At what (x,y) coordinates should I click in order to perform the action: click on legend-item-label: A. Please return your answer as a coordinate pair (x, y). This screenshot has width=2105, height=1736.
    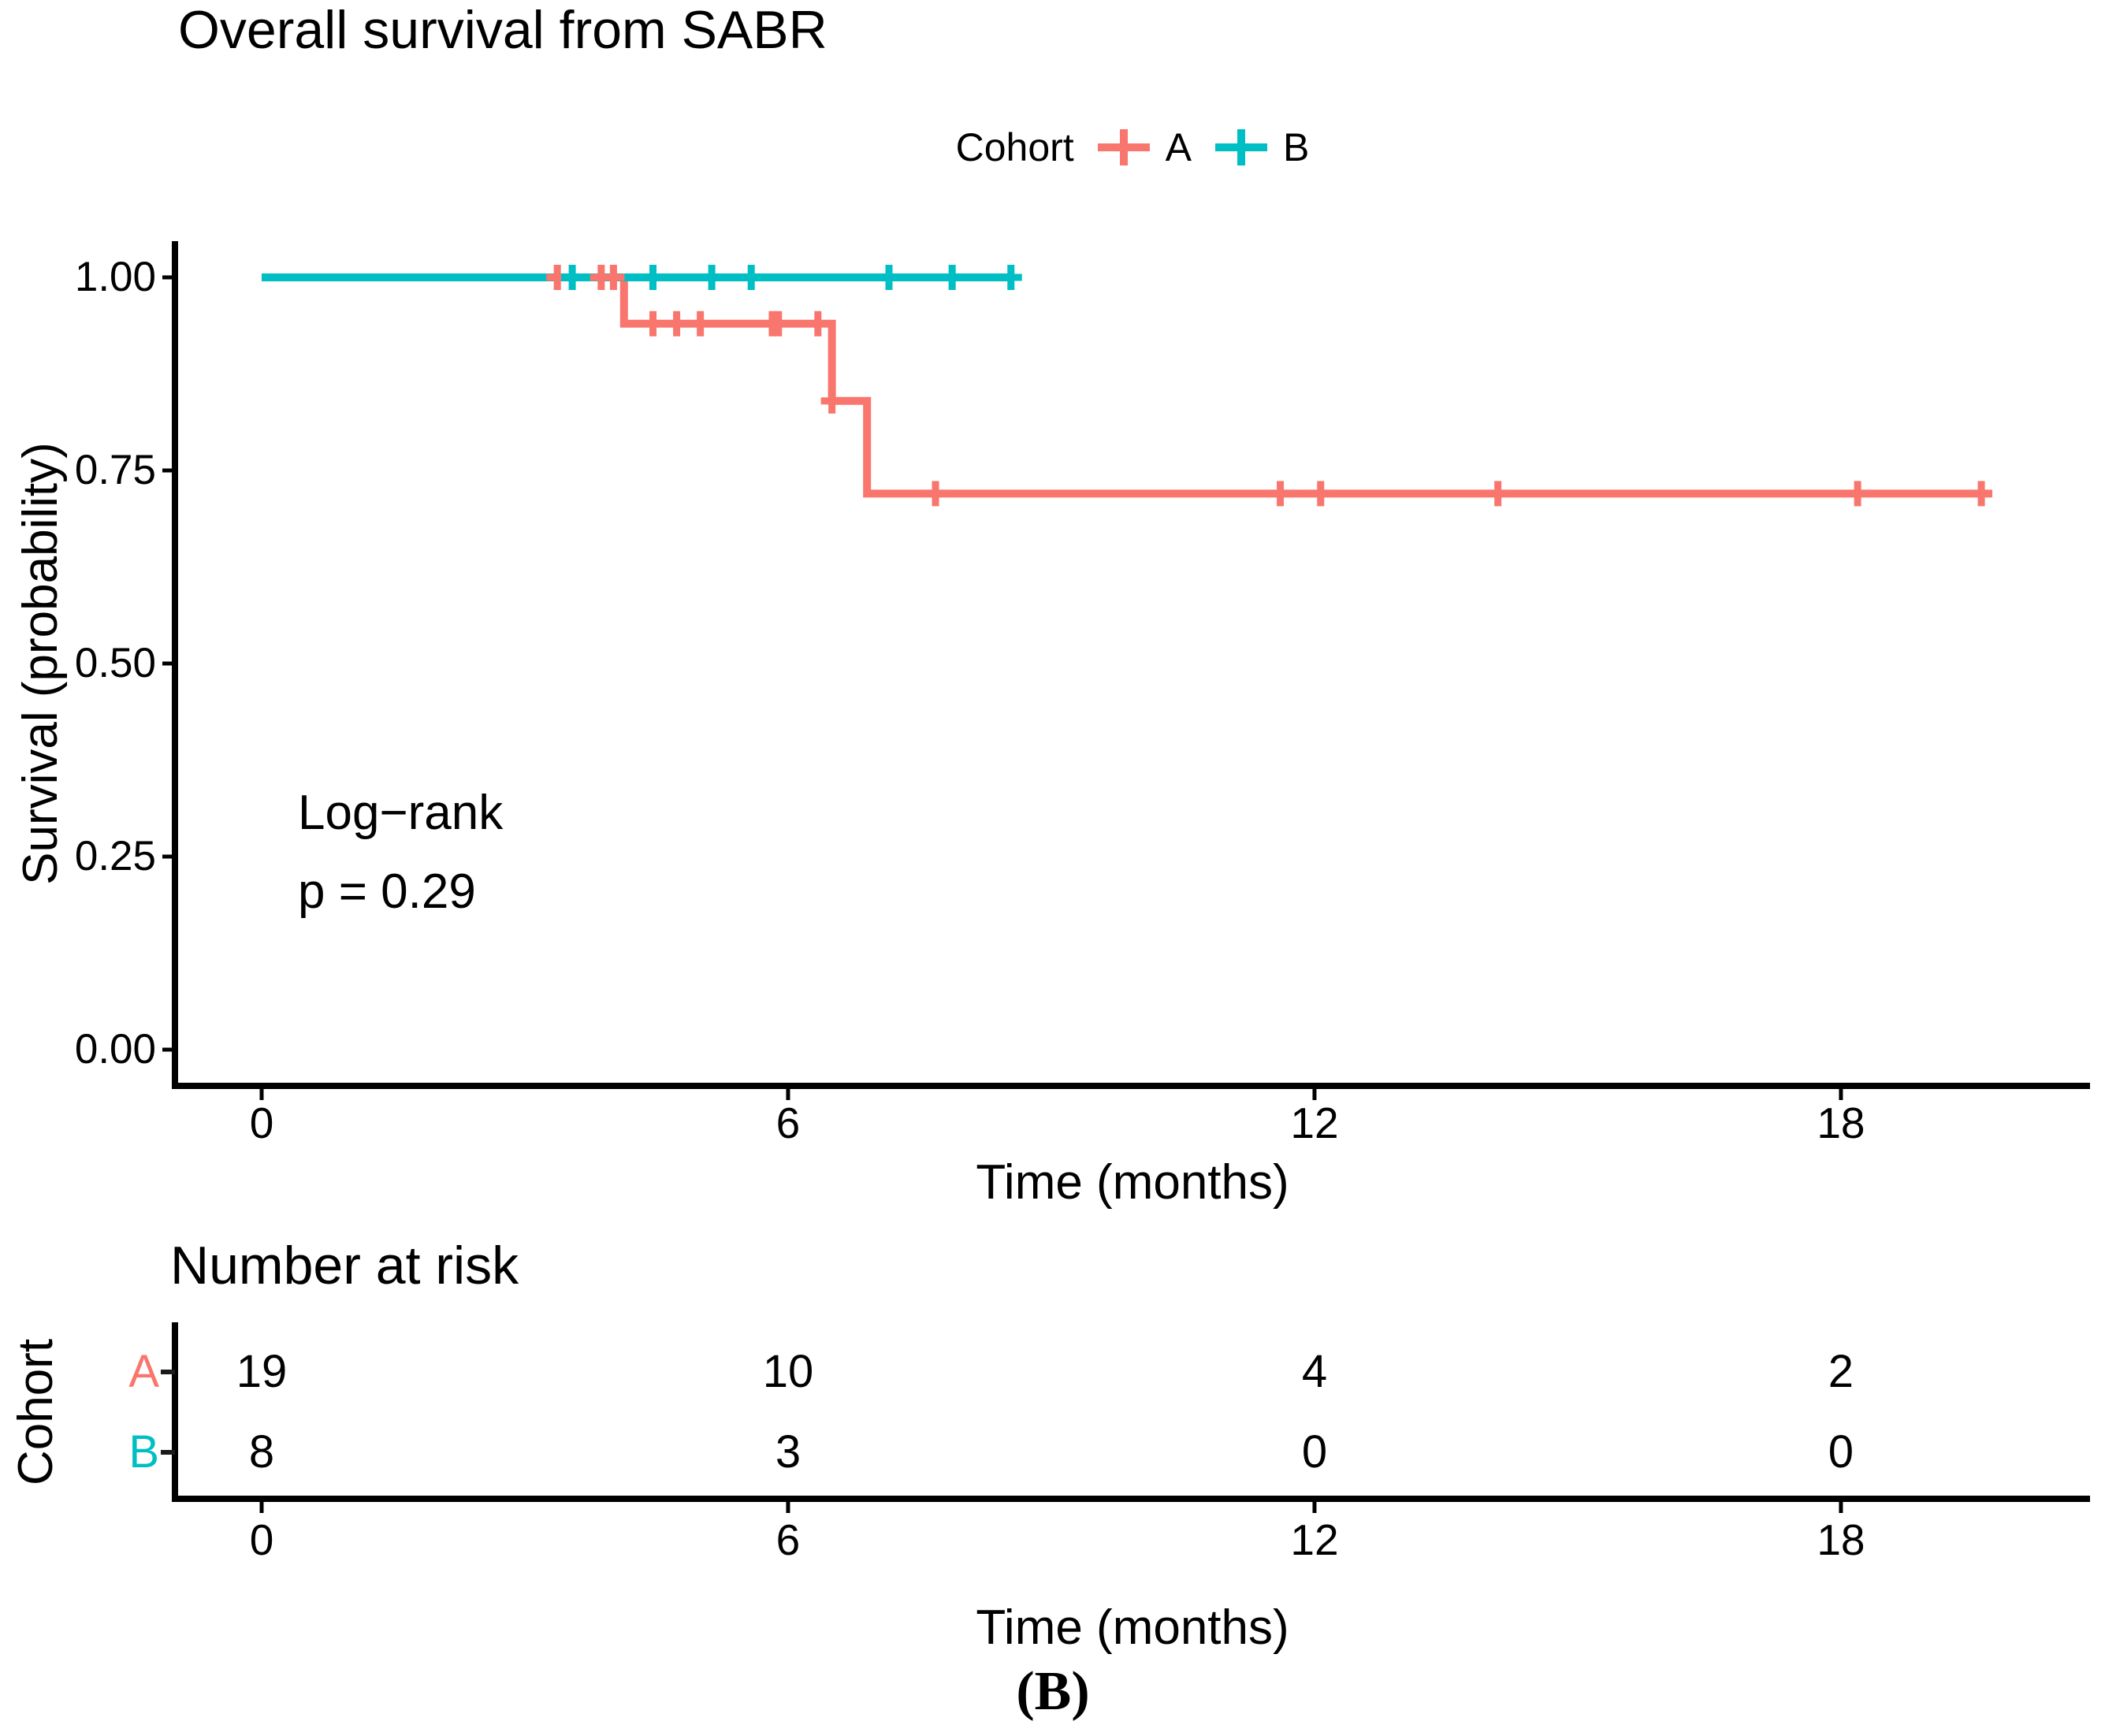
    Looking at the image, I should click on (1178, 147).